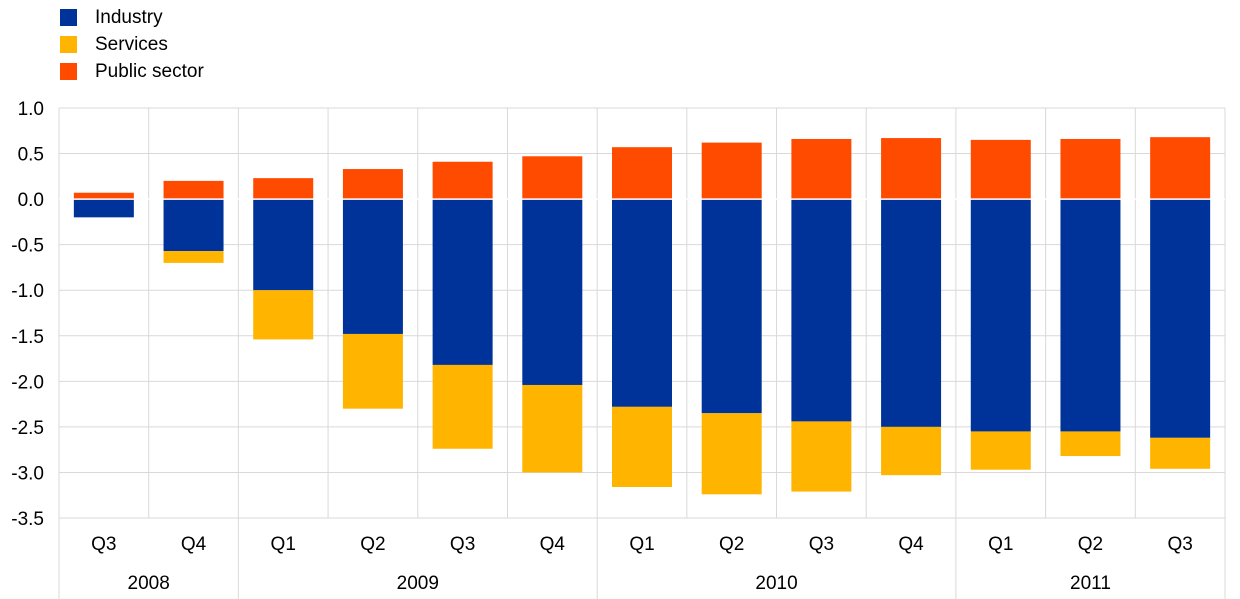  I want to click on legend-swatch-industry, so click(68, 17).